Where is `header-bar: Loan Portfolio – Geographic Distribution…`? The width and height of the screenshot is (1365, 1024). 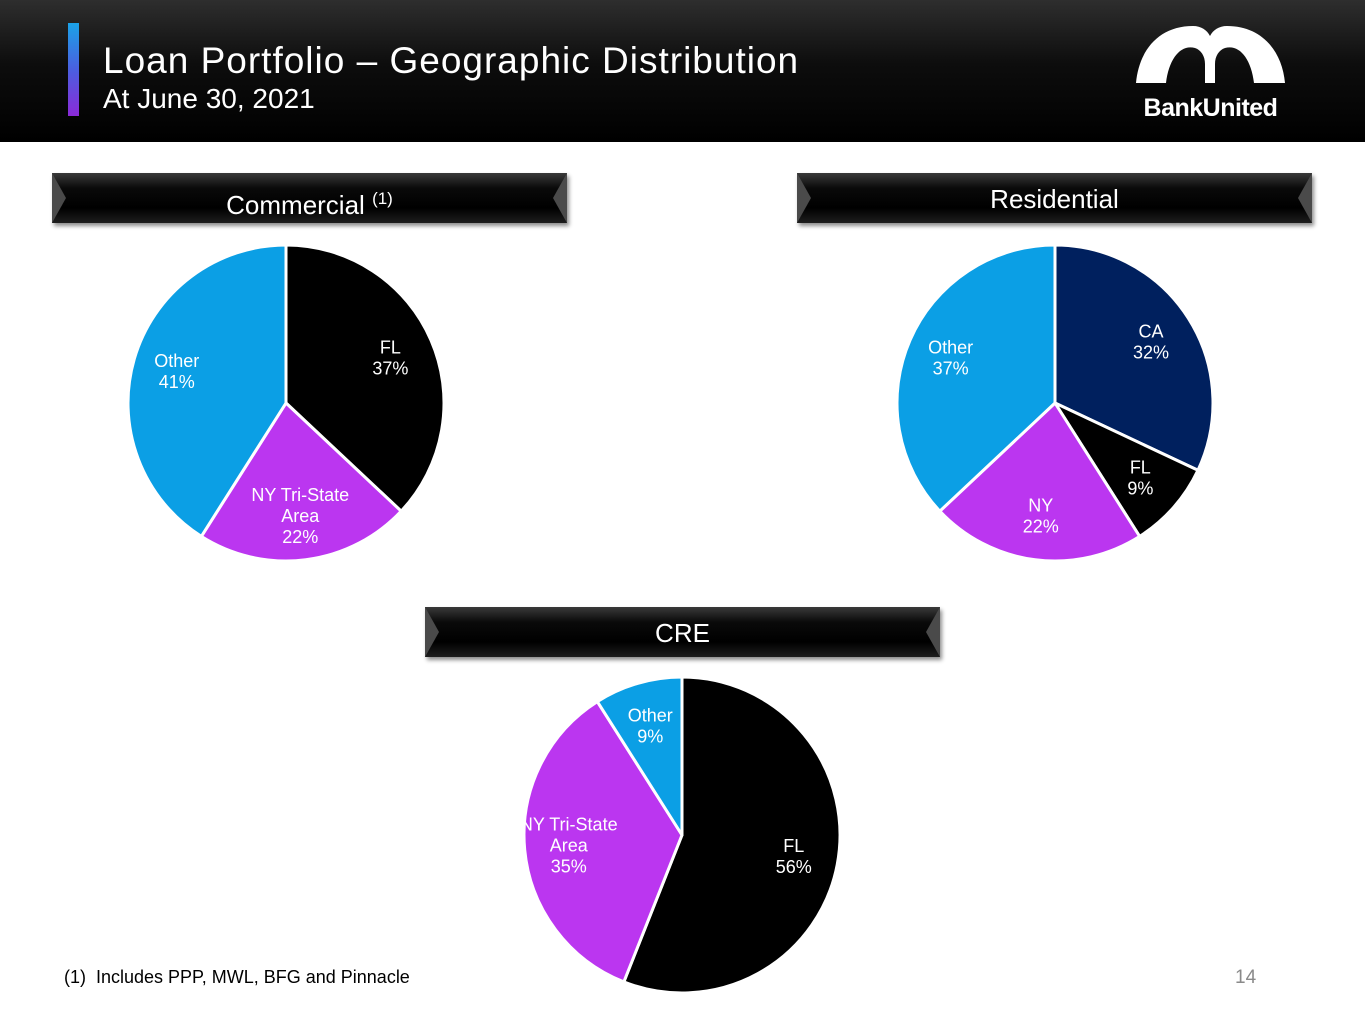 header-bar: Loan Portfolio – Geographic Distribution… is located at coordinates (682, 71).